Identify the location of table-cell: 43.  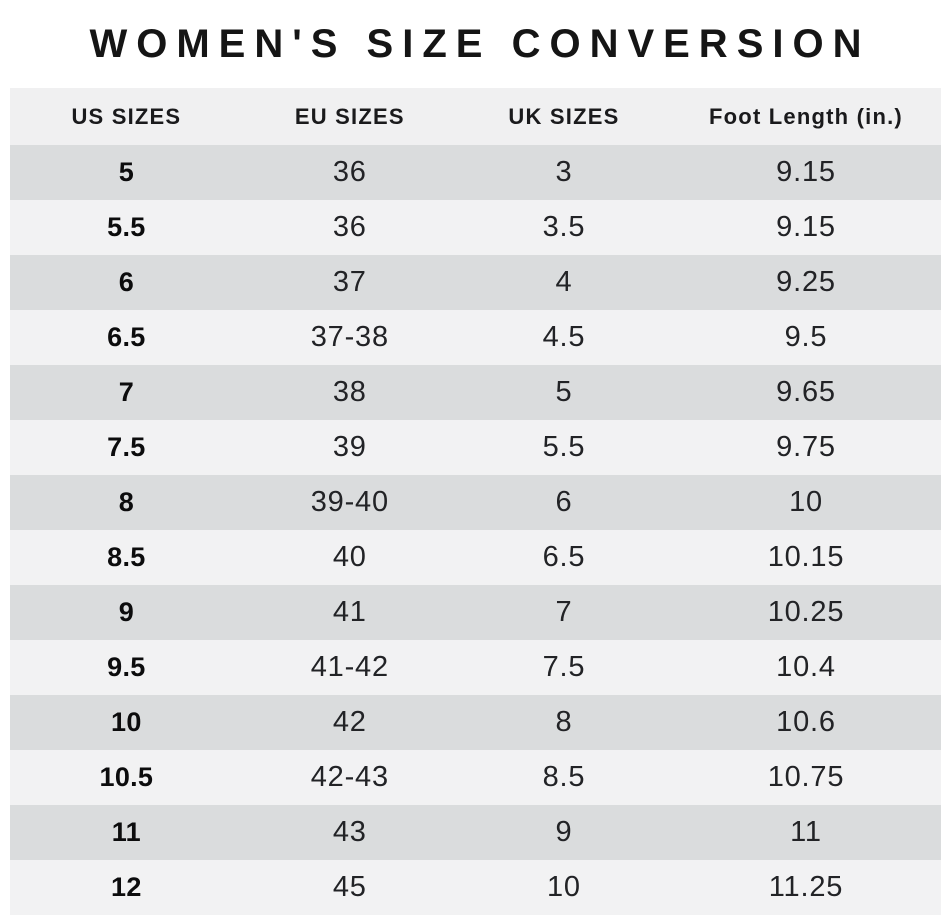
(349, 832).